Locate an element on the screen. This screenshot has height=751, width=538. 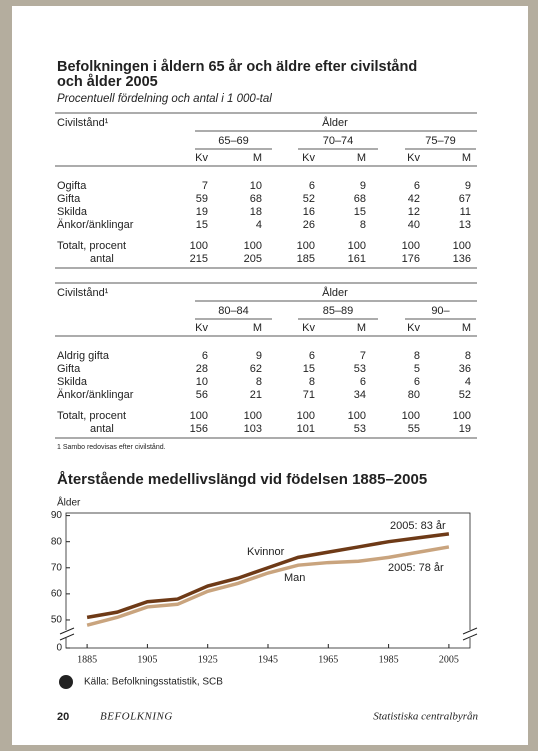
cell: 215 is located at coordinates (199, 259).